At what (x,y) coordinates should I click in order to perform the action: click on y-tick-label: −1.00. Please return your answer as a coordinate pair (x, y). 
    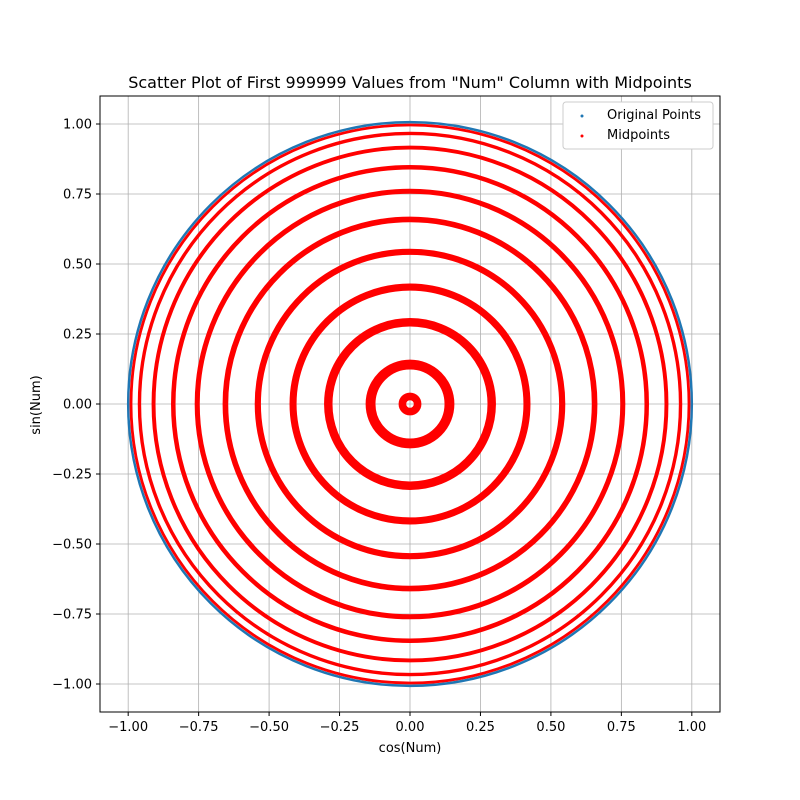
    Looking at the image, I should click on (72, 685).